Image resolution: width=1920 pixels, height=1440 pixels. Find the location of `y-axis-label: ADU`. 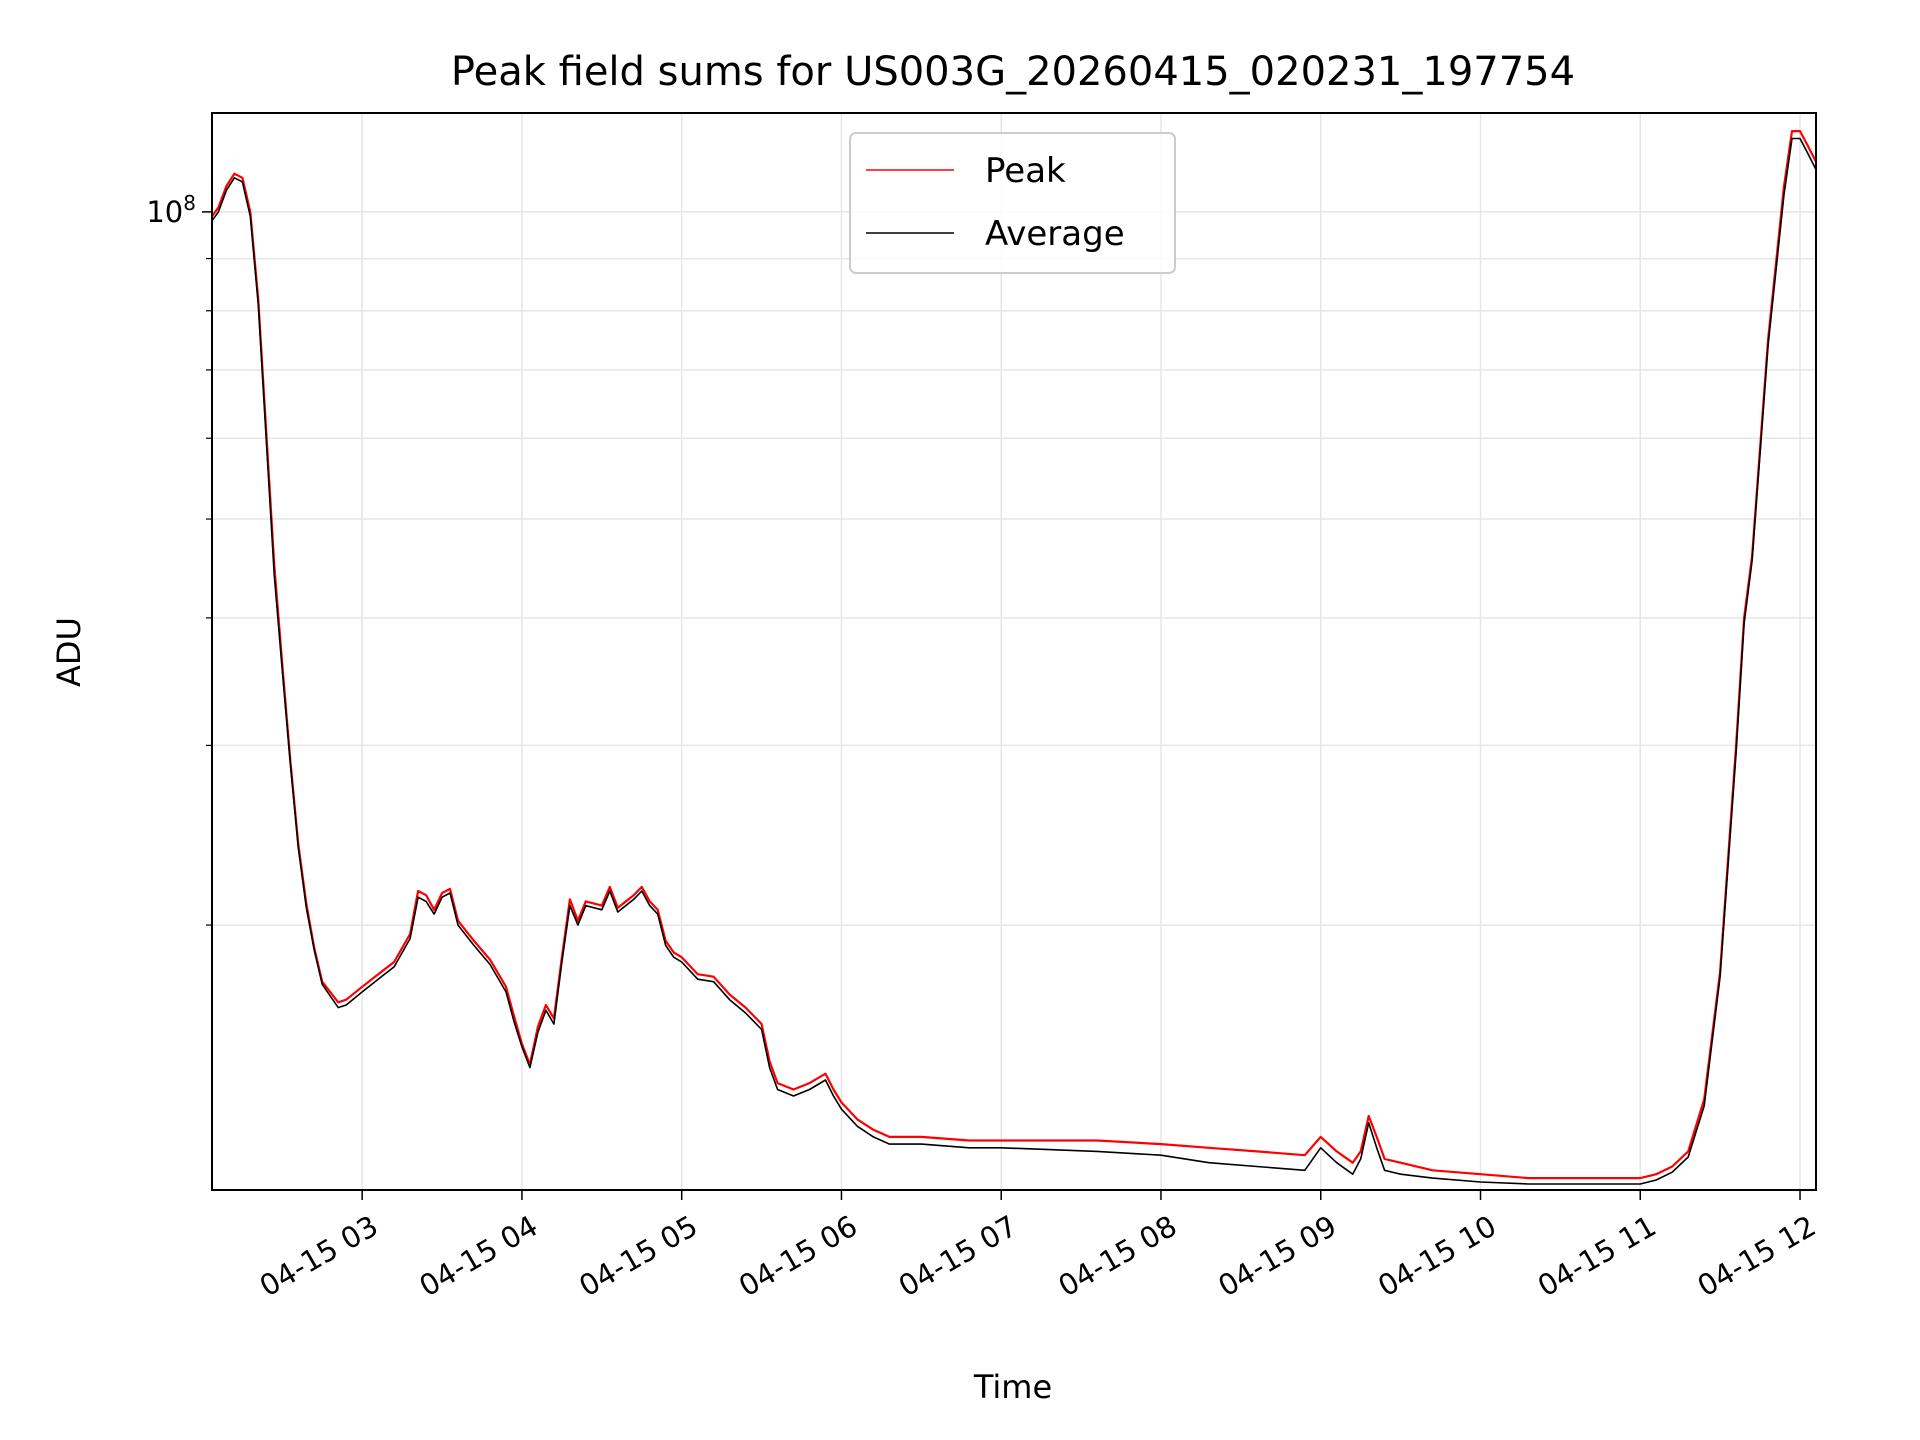

y-axis-label: ADU is located at coordinates (69, 652).